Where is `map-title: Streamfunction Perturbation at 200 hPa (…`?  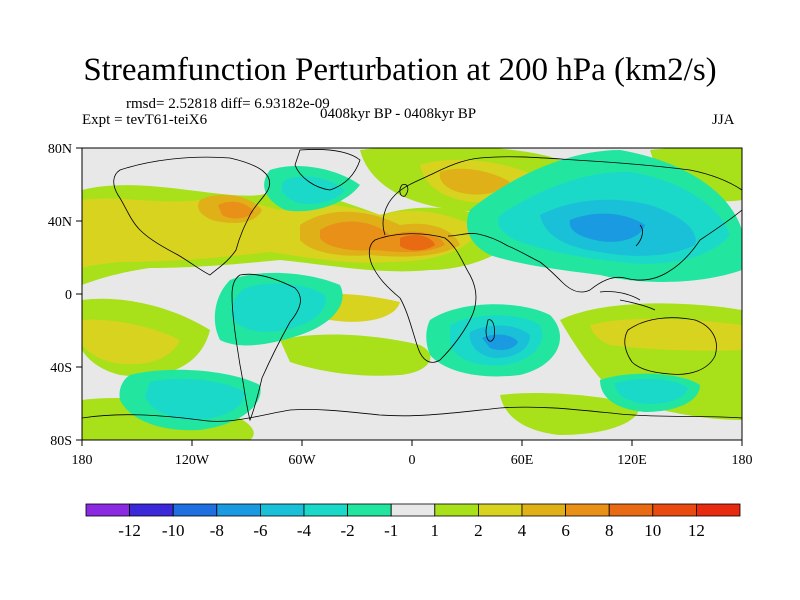
map-title: Streamfunction Perturbation at 200 hPa (… is located at coordinates (400, 70).